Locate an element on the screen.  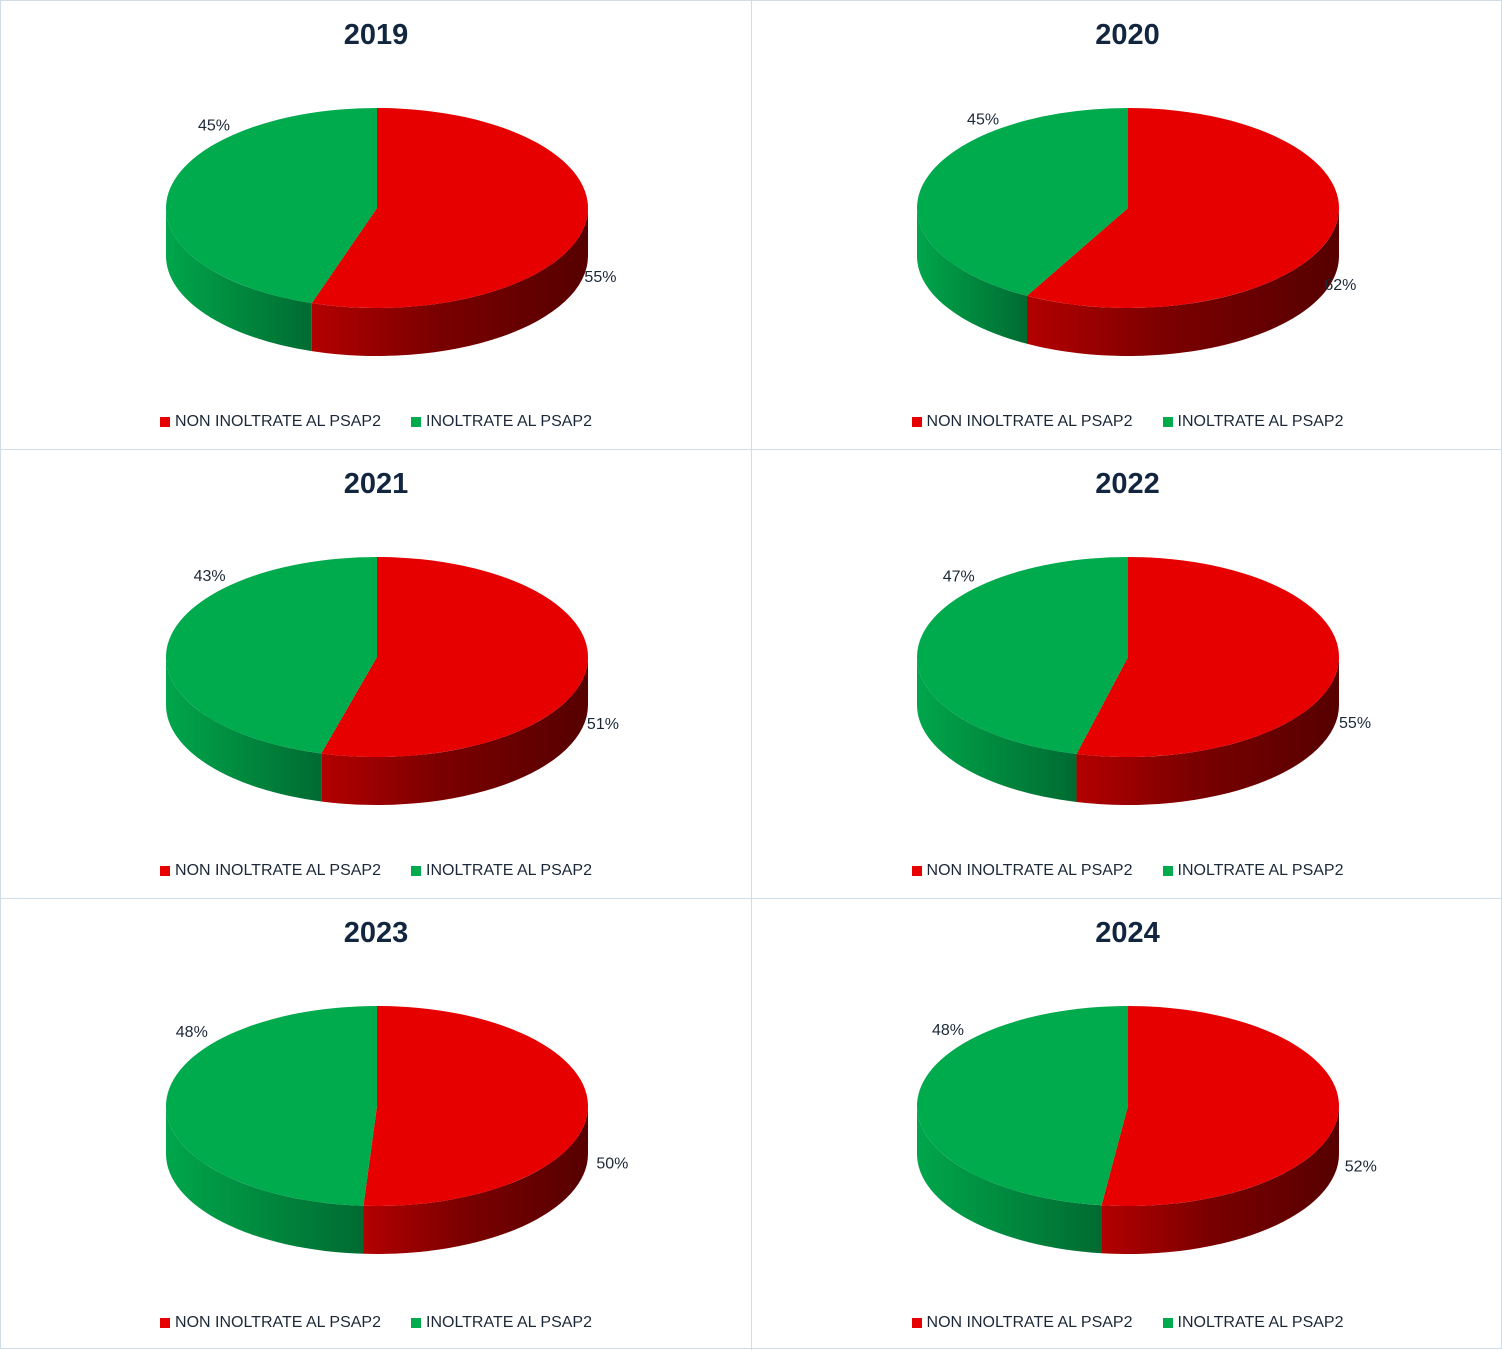
data-label-non-inoltrate: 62% is located at coordinates (1340, 285).